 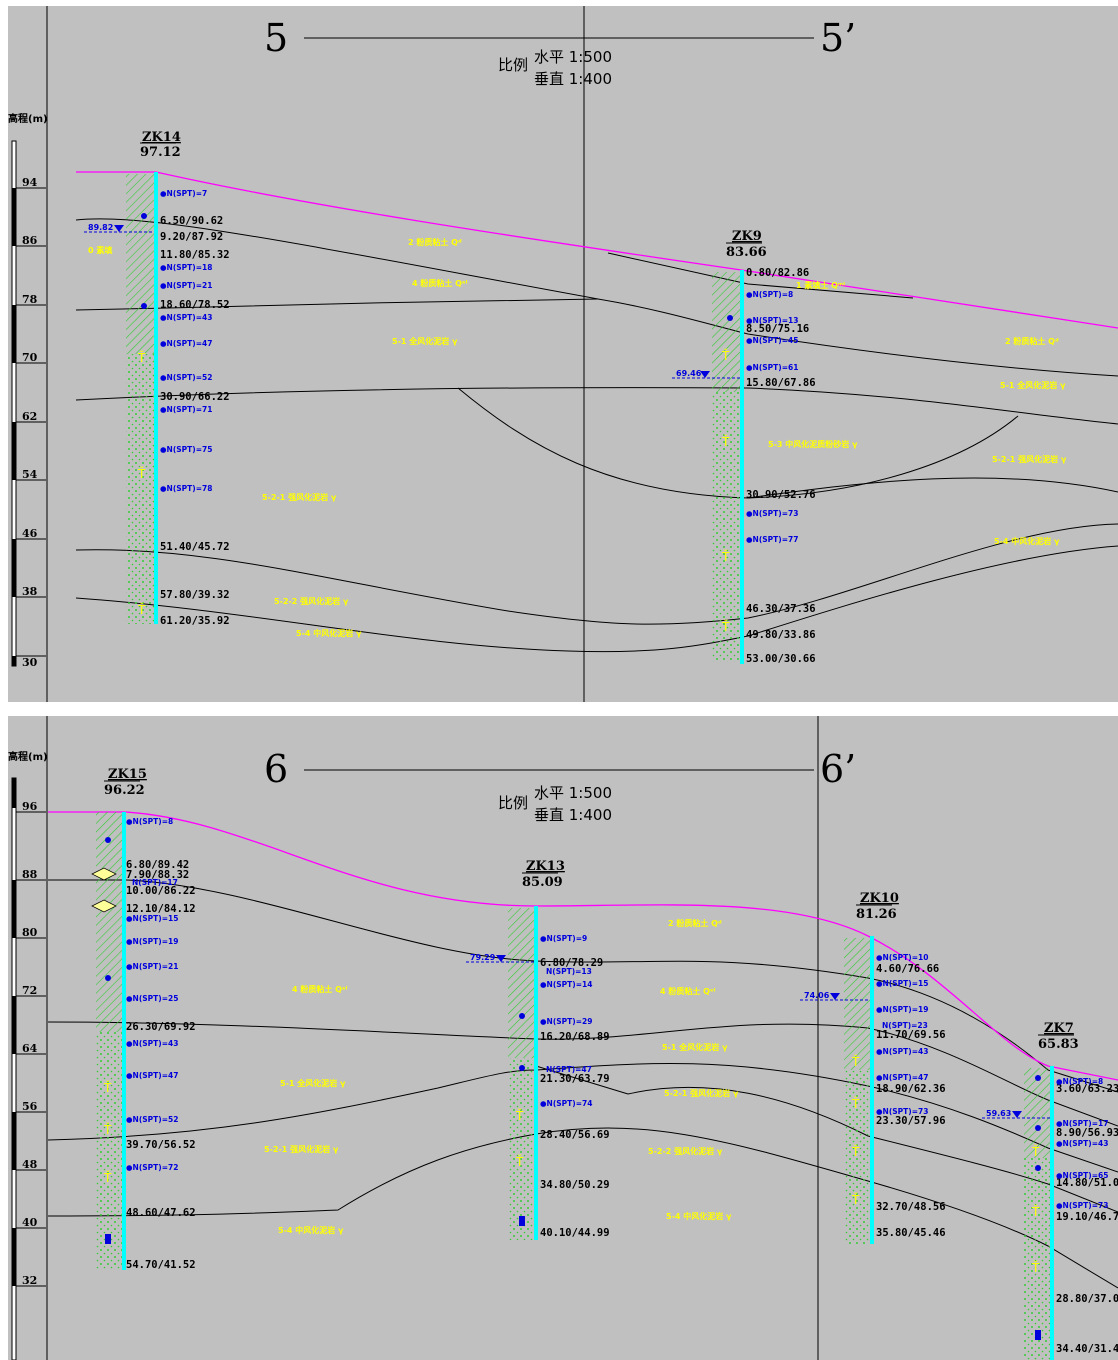 I want to click on depth-label: 11.80/85.32, so click(x=195, y=255).